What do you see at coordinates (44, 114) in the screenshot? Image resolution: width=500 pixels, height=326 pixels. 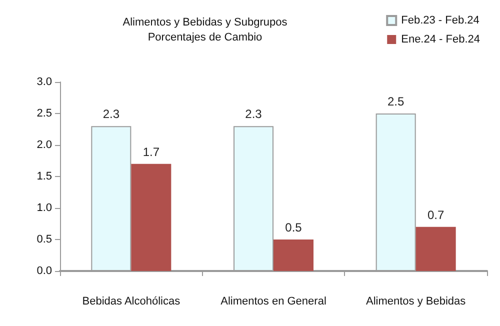 I see `y-tick-label: 2.5` at bounding box center [44, 114].